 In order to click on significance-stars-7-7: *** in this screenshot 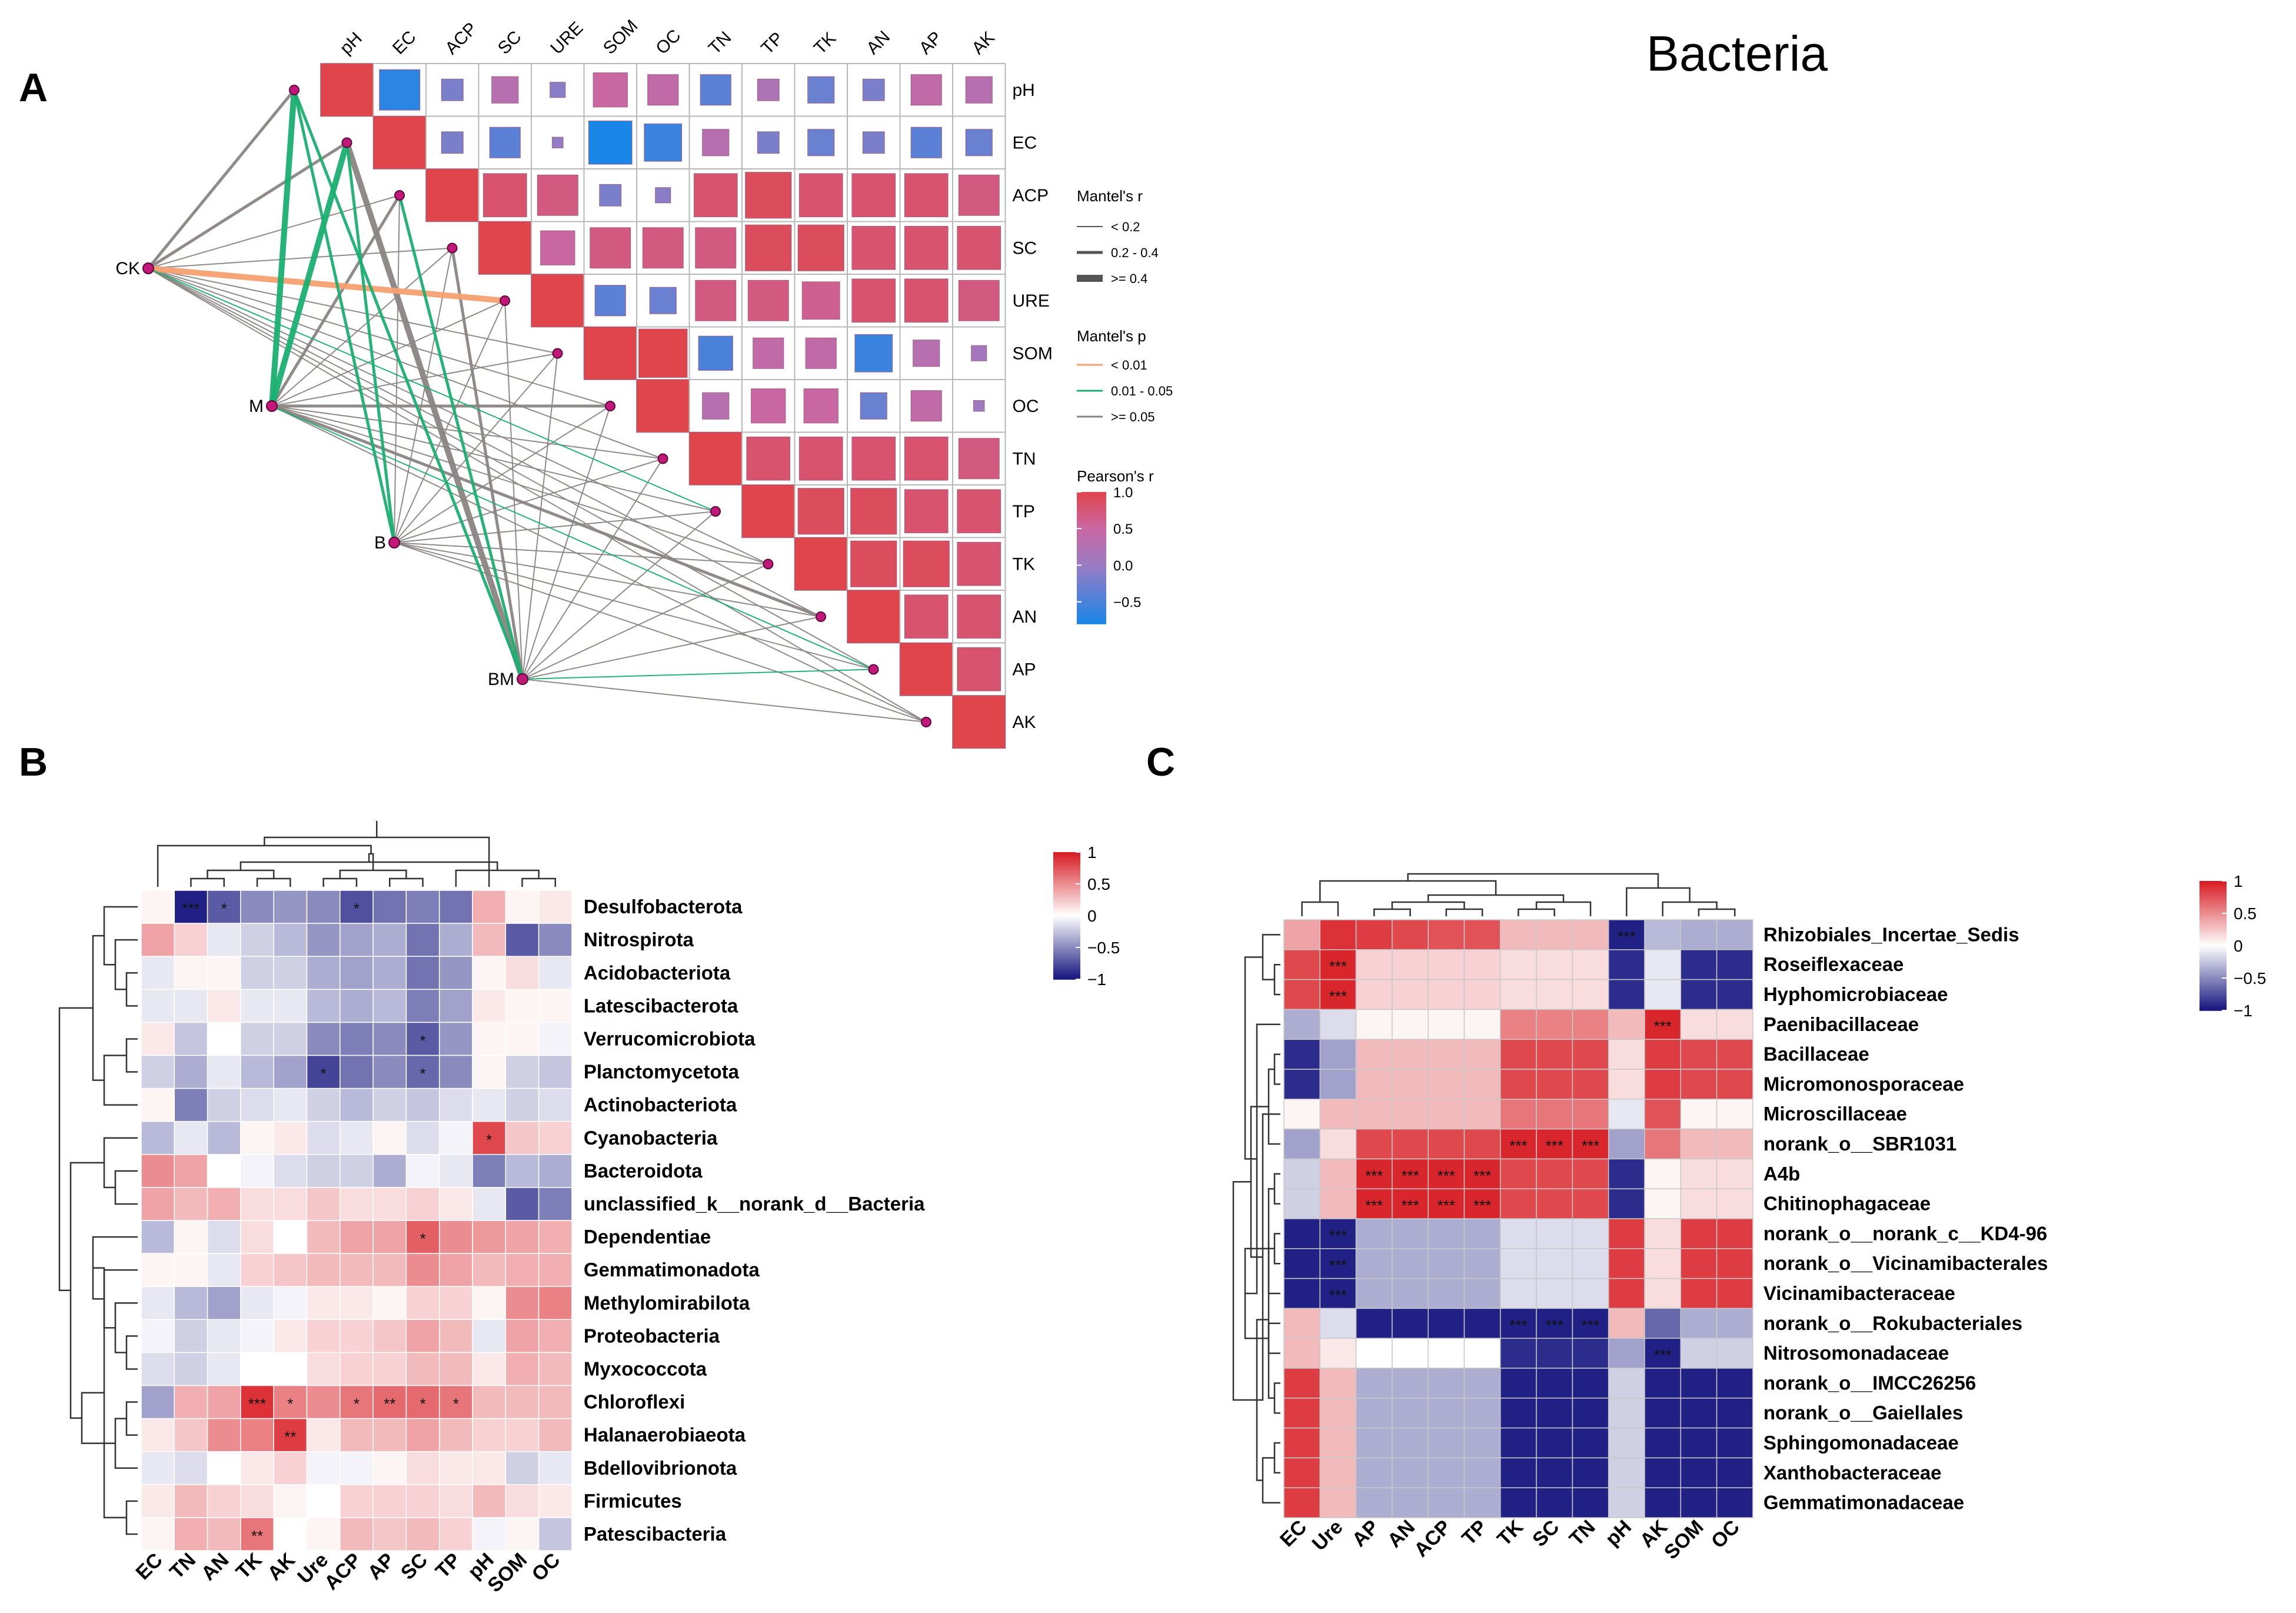, I will do `click(1554, 1146)`.